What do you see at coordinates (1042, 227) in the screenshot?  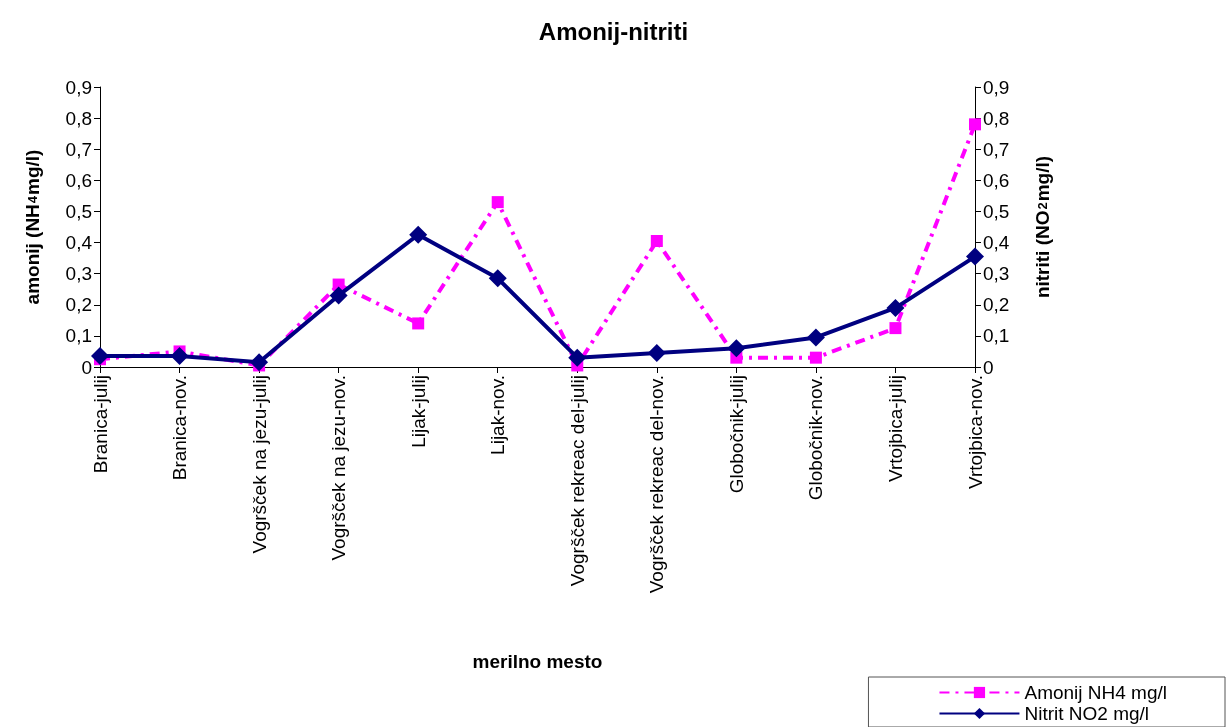 I see `y2-axis-title: nitriti (NO2mg/l)` at bounding box center [1042, 227].